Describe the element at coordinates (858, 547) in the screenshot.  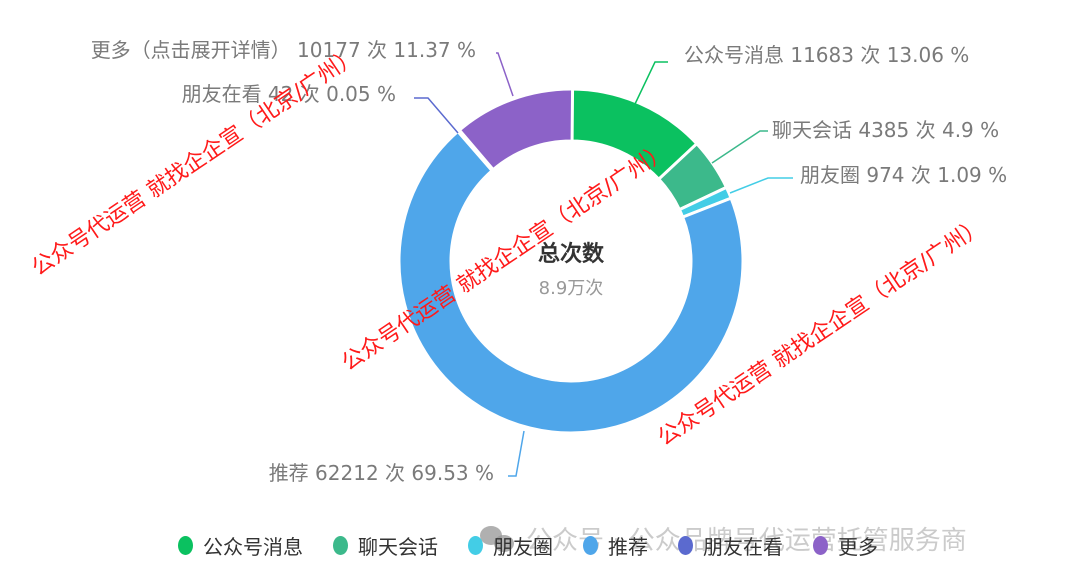
I see `legend-label: 更多` at that location.